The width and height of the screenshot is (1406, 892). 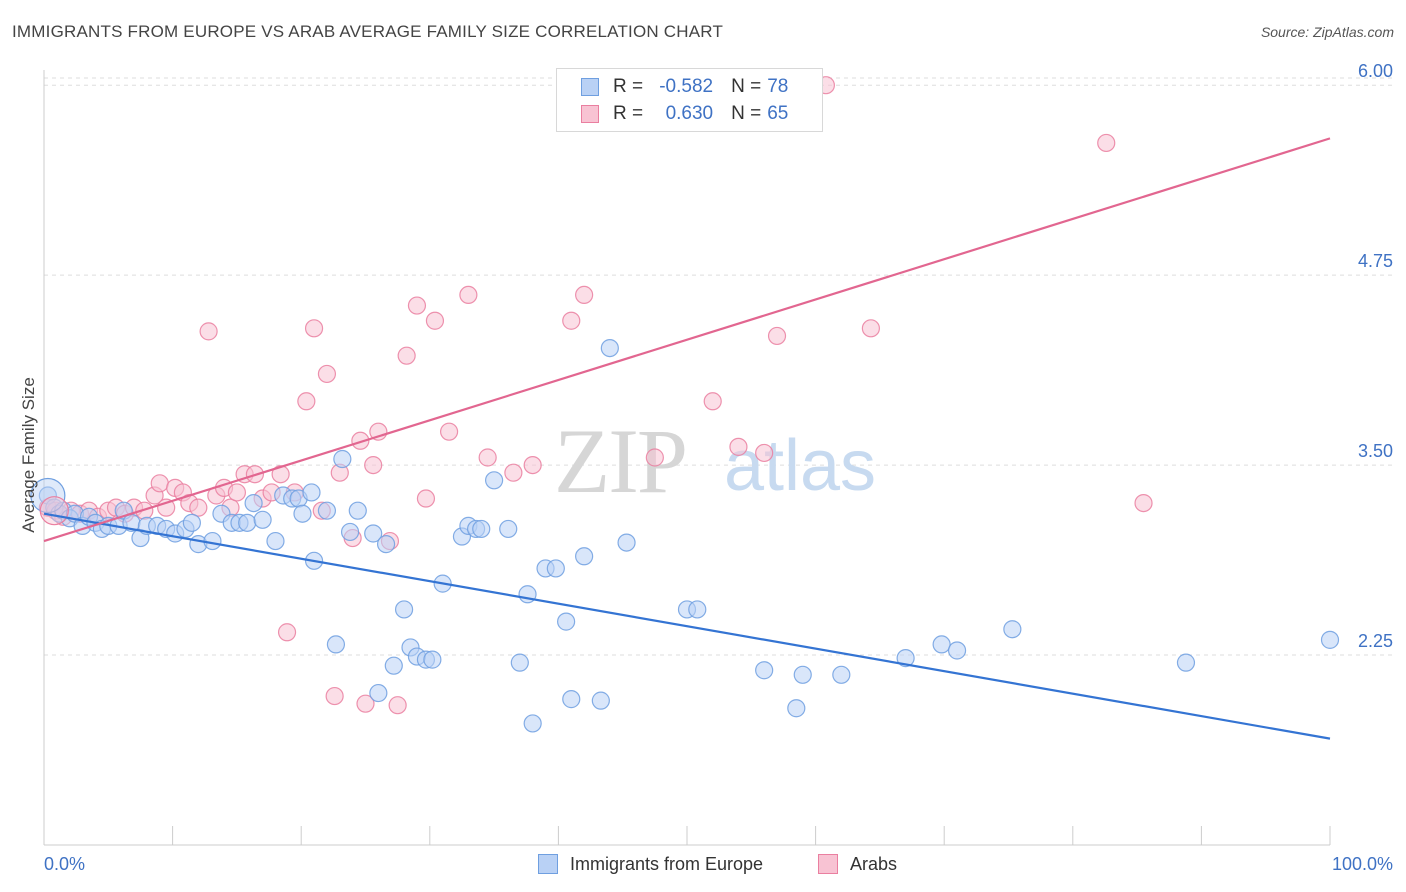 What do you see at coordinates (54, 511) in the screenshot?
I see `arab-cluster-point` at bounding box center [54, 511].